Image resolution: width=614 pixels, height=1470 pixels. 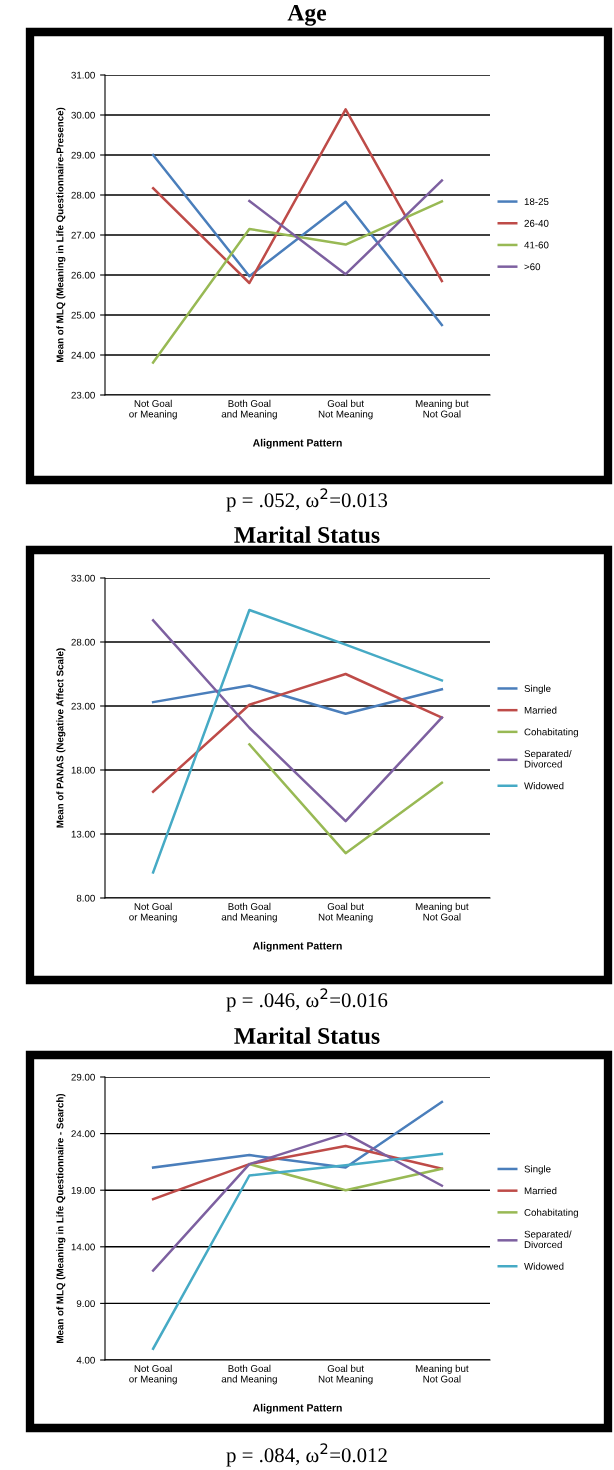 What do you see at coordinates (536, 245) in the screenshot?
I see `legend-label: 41-60` at bounding box center [536, 245].